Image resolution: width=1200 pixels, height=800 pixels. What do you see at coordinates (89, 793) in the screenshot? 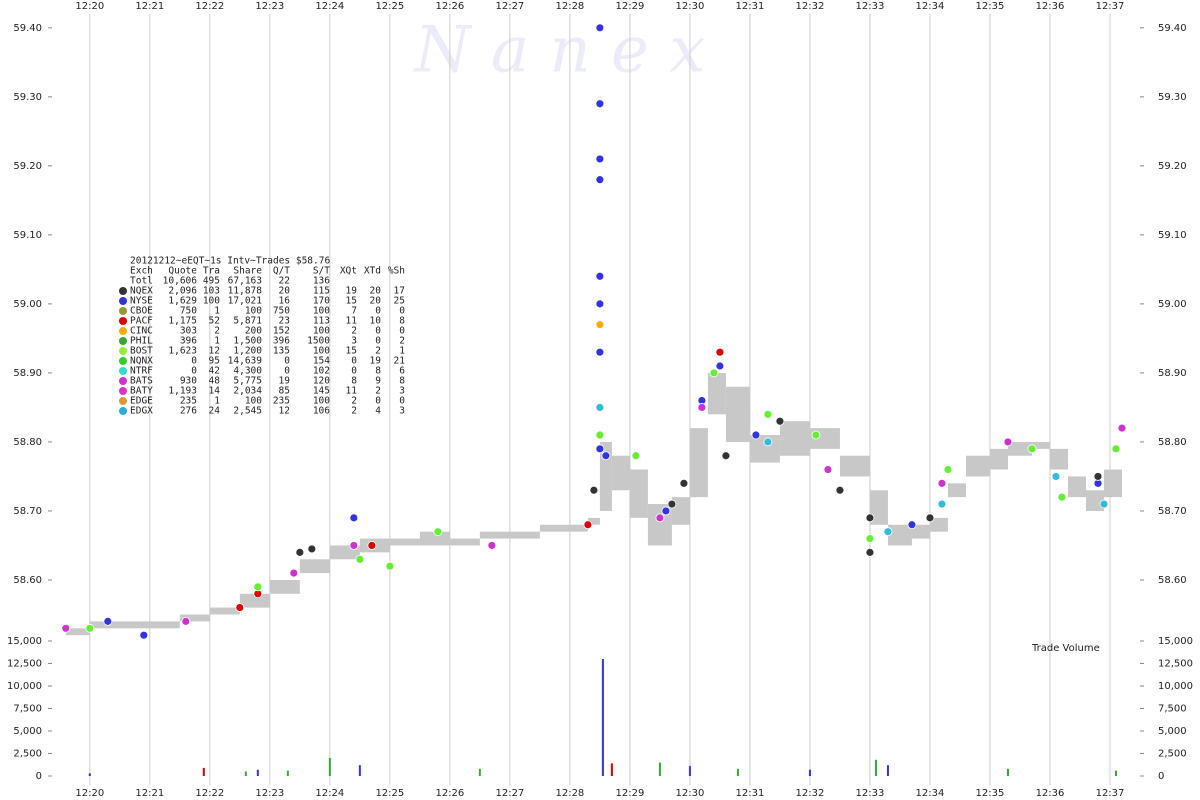
I see `x-tick-label: 12:20` at bounding box center [89, 793].